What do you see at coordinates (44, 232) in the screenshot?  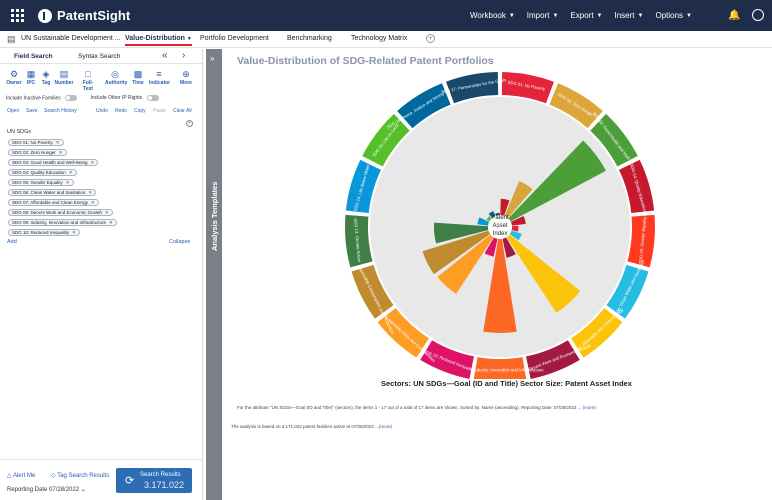 I see `filter-chip: SDG 10: Reduced Inequality ✕` at bounding box center [44, 232].